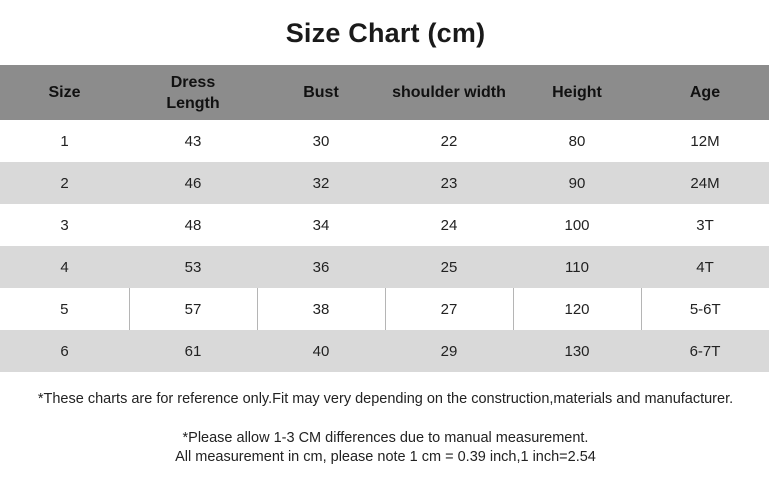 The height and width of the screenshot is (494, 771). I want to click on cell-dress-length: 57, so click(192, 309).